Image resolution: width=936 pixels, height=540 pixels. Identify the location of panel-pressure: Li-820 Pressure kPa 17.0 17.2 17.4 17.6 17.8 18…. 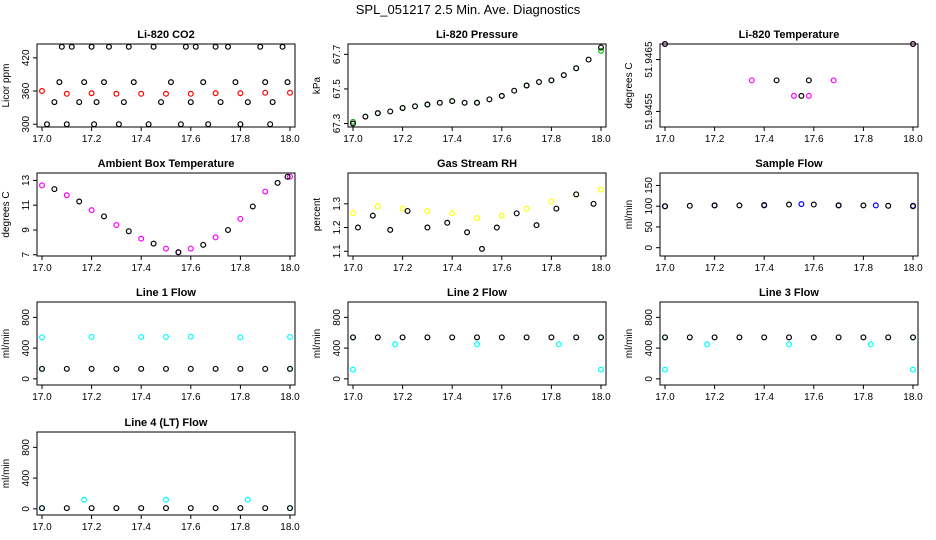
(461, 87).